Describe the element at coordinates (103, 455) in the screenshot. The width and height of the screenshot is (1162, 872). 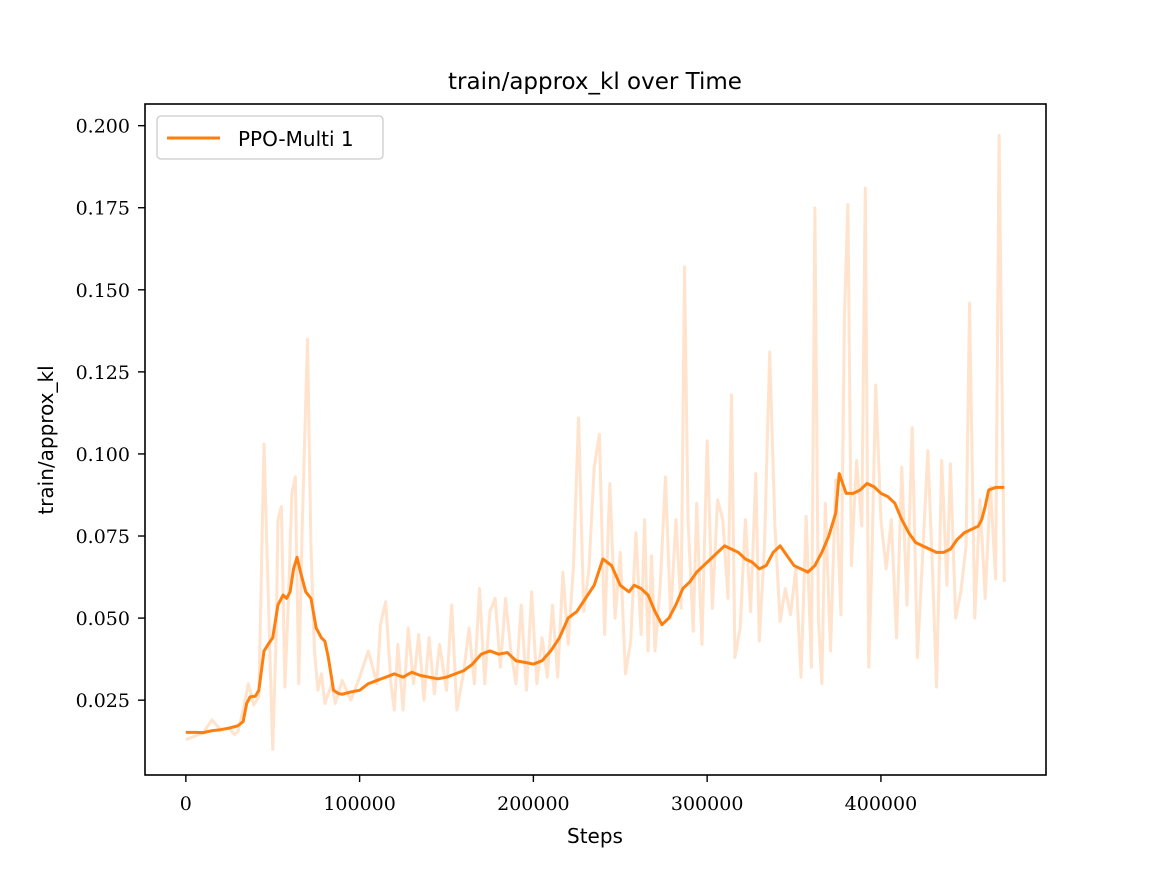
I see `y-tick-label: 0.100` at that location.